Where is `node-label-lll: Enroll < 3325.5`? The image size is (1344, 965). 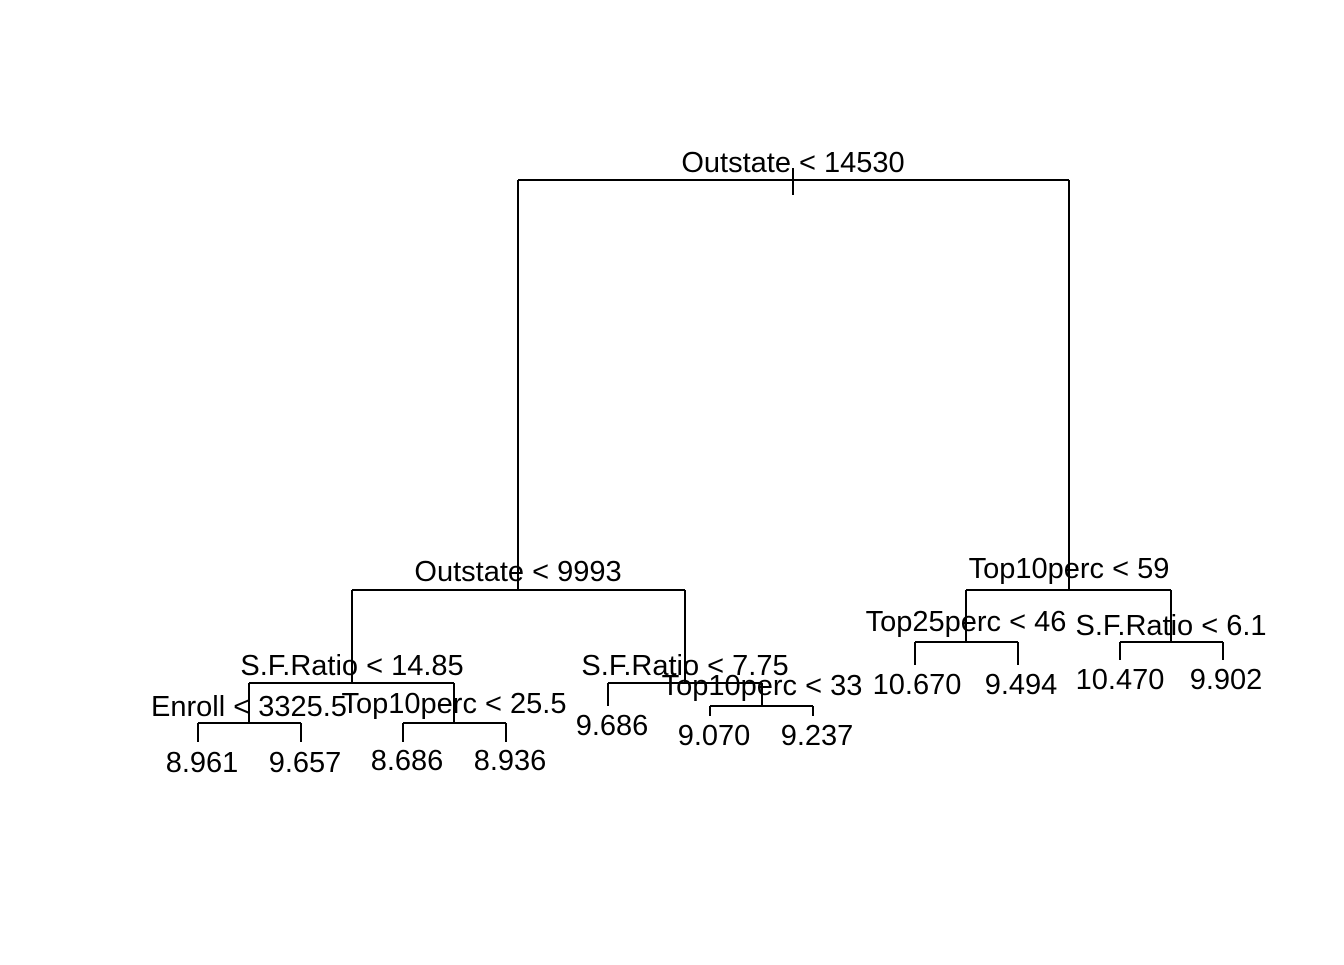 node-label-lll: Enroll < 3325.5 is located at coordinates (249, 707).